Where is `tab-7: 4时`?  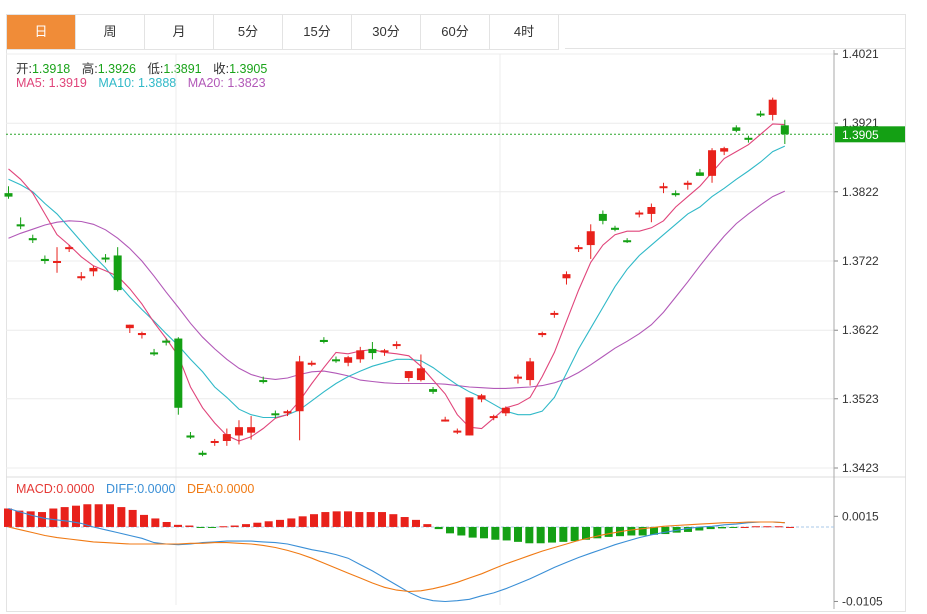
tab-7: 4时 is located at coordinates (524, 32).